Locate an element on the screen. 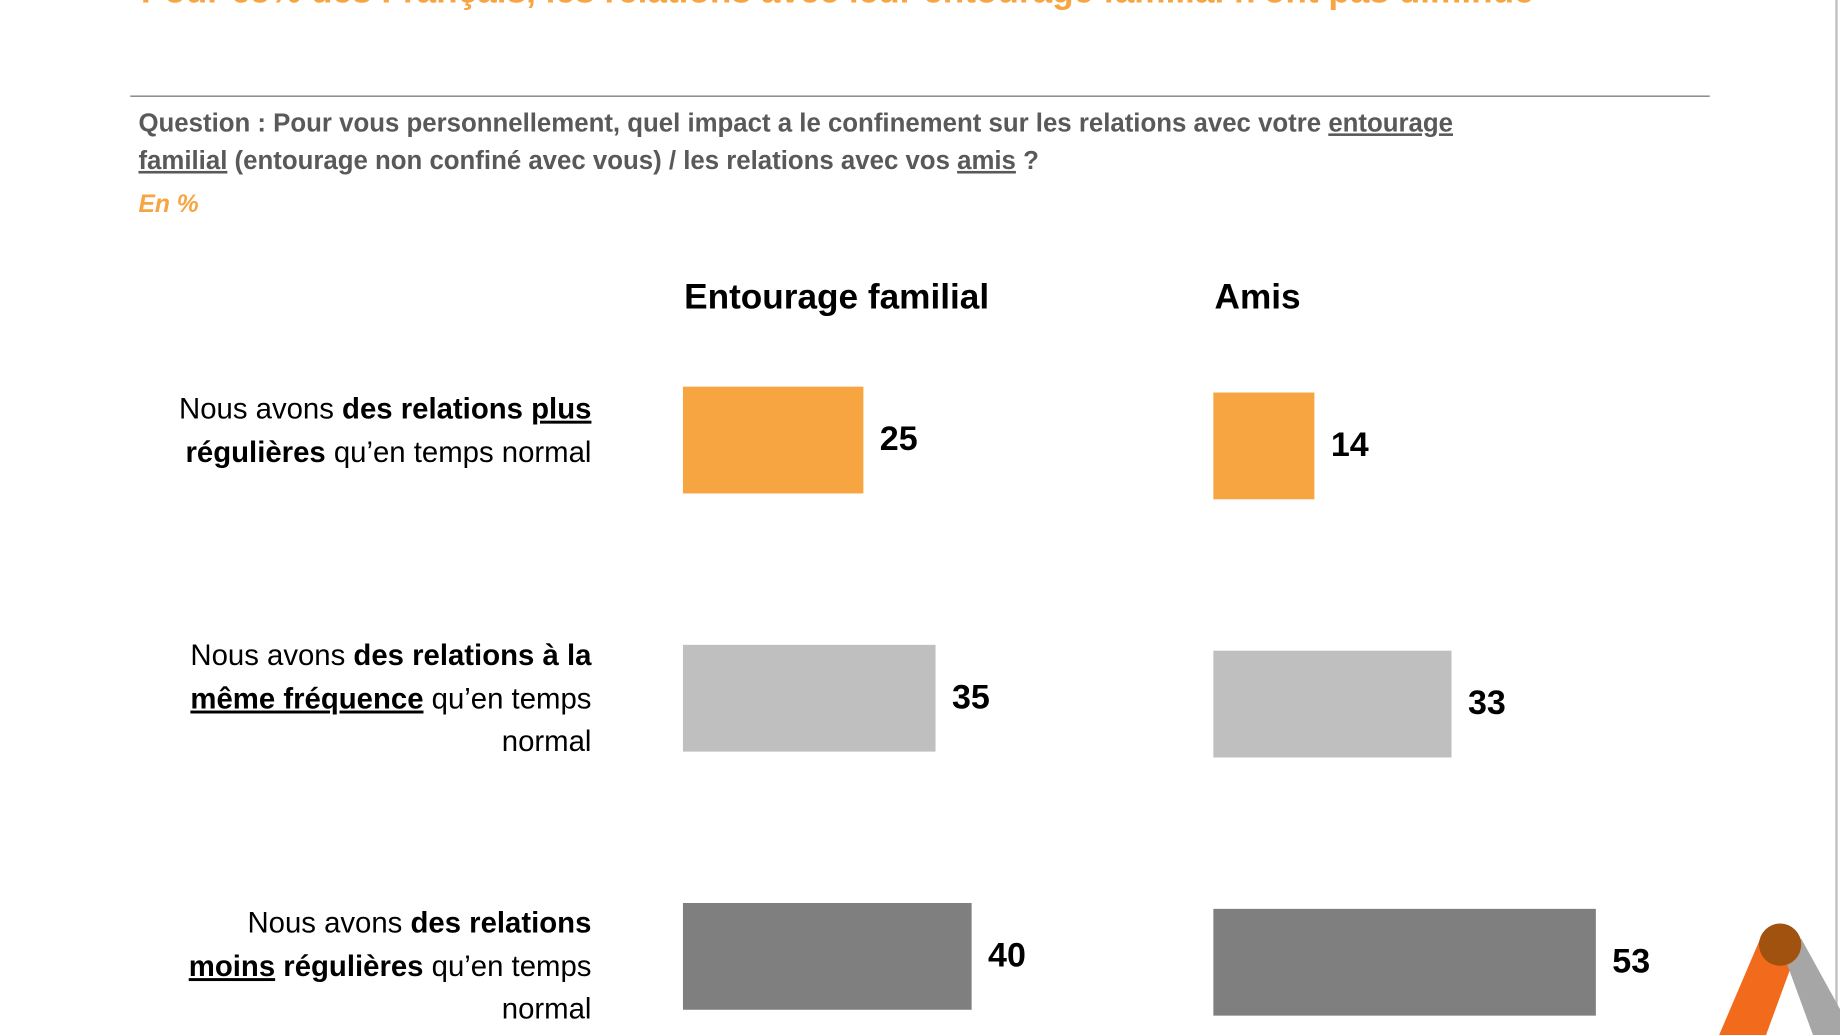 Image resolution: width=1840 pixels, height=1035 pixels. text-line: Nous avons des relations plus is located at coordinates (385, 408).